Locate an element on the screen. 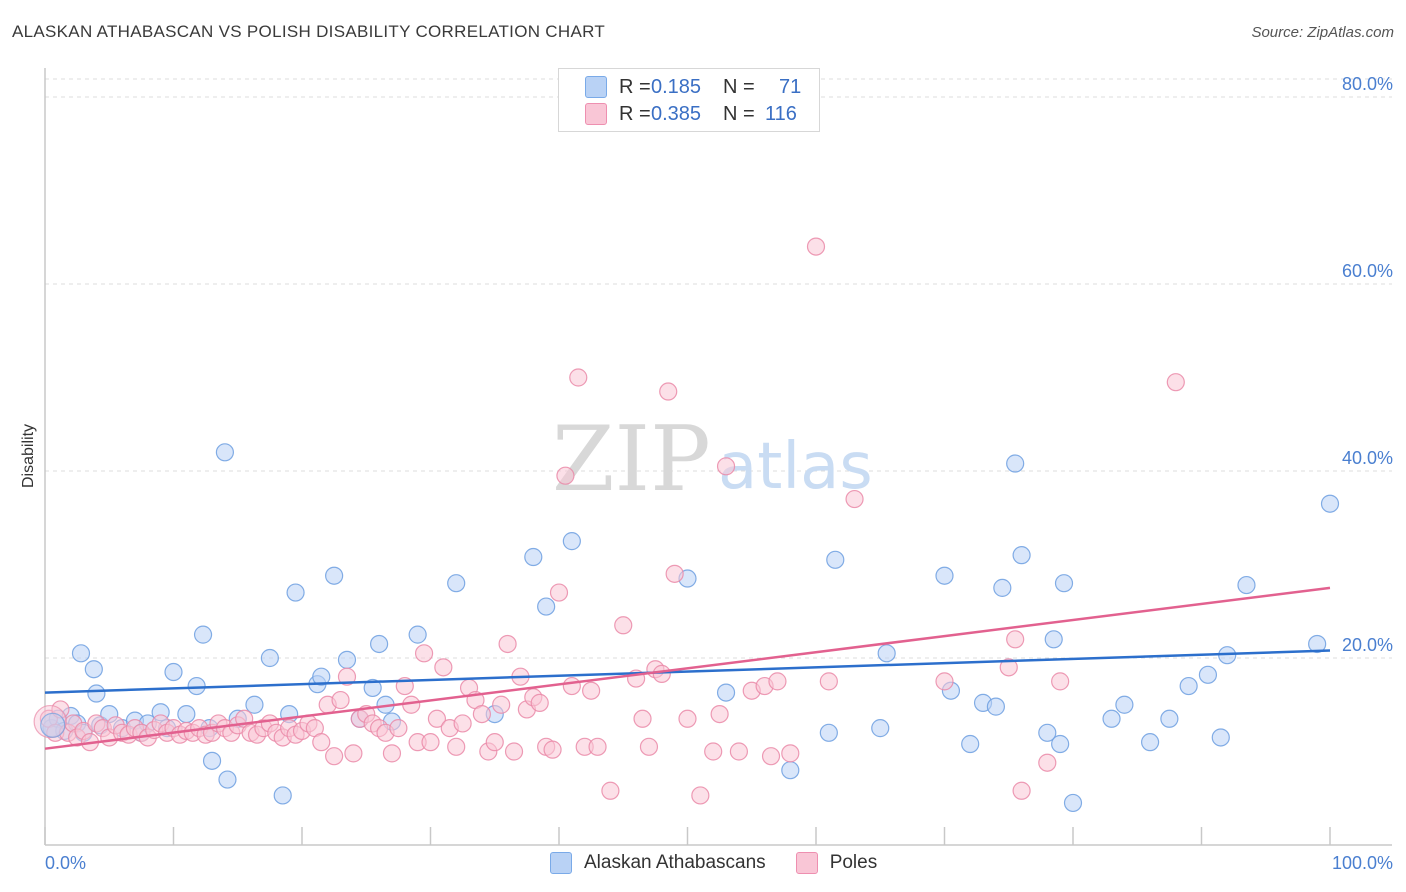  y-axis-label: Disability is located at coordinates (28, 456).